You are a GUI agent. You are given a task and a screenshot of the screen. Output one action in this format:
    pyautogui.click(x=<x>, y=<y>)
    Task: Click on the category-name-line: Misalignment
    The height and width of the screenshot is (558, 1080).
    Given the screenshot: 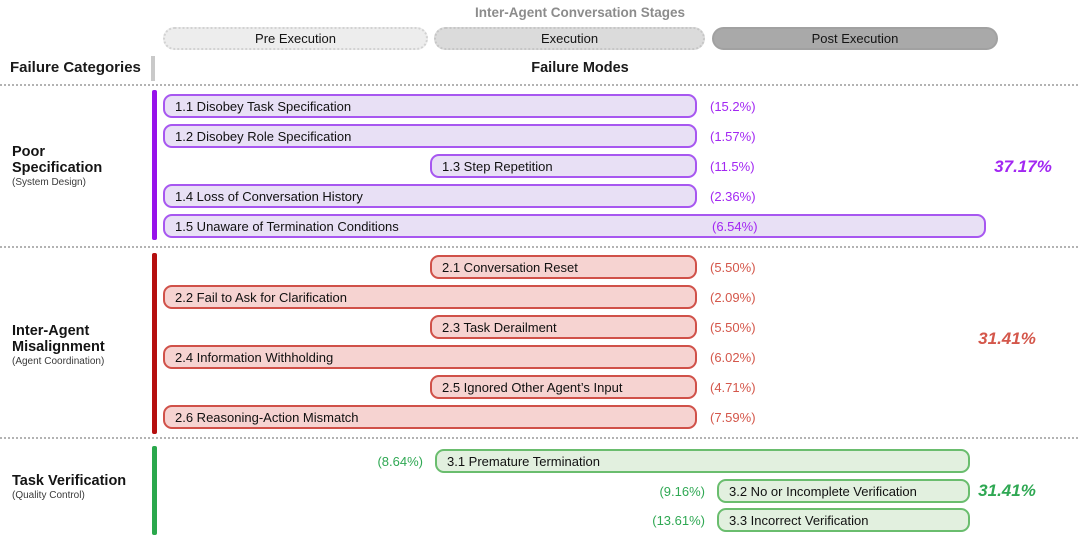 What is the action you would take?
    pyautogui.click(x=58, y=347)
    